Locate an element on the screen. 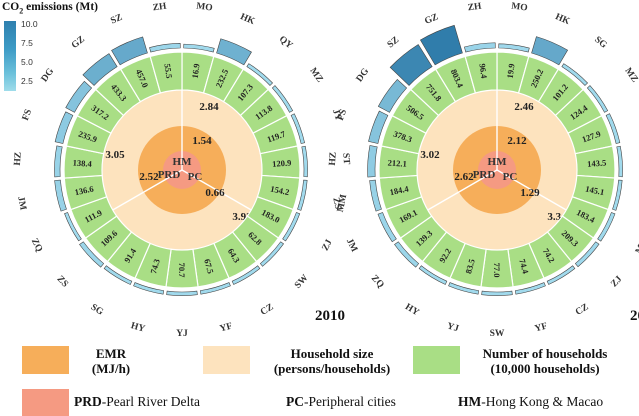  legend-prd: PRD-Pearl River Delta is located at coordinates (137, 402).